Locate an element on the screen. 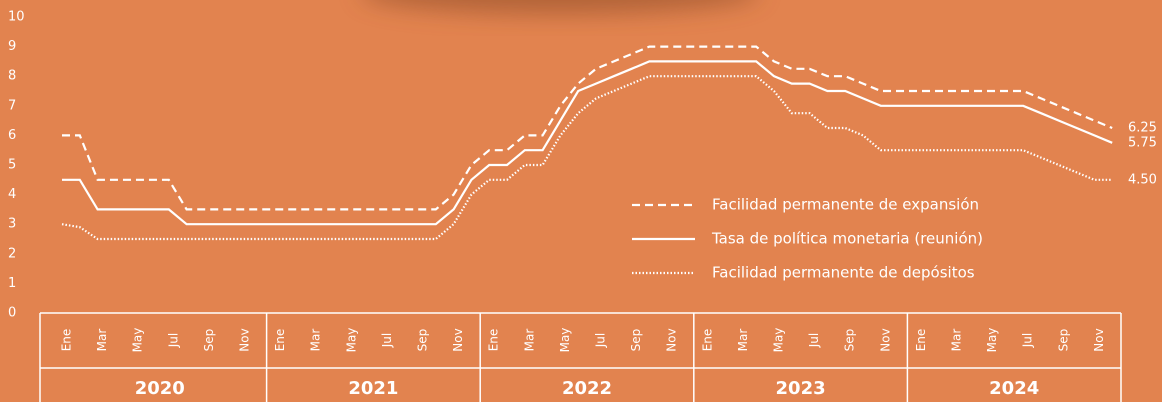  year-label: 2023 is located at coordinates (801, 388).